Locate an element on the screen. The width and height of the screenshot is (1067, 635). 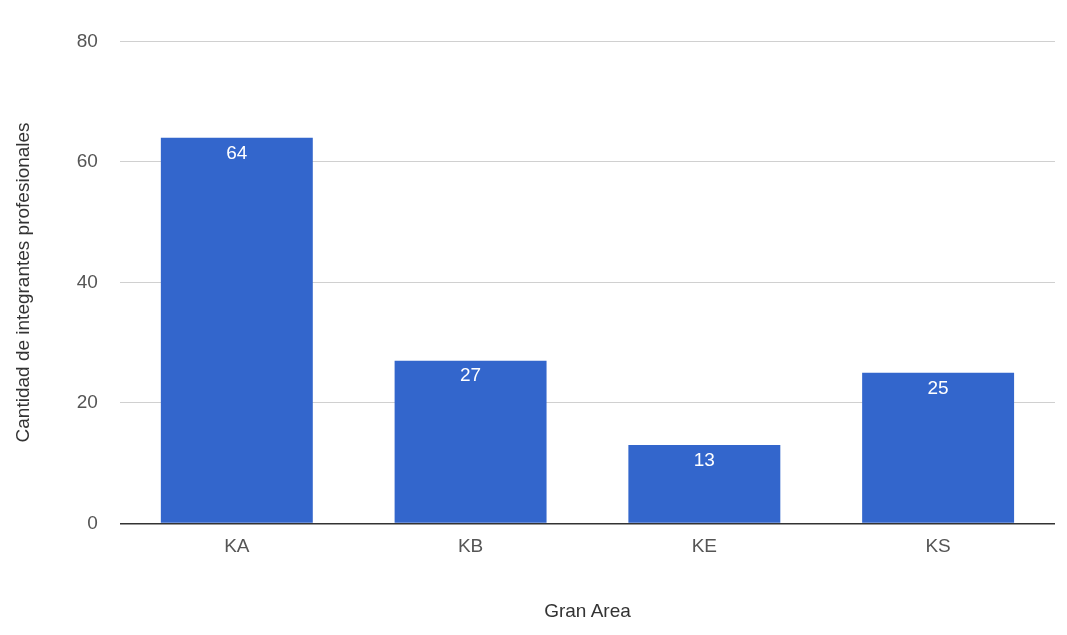
y-tick-label: 40 is located at coordinates (87, 281).